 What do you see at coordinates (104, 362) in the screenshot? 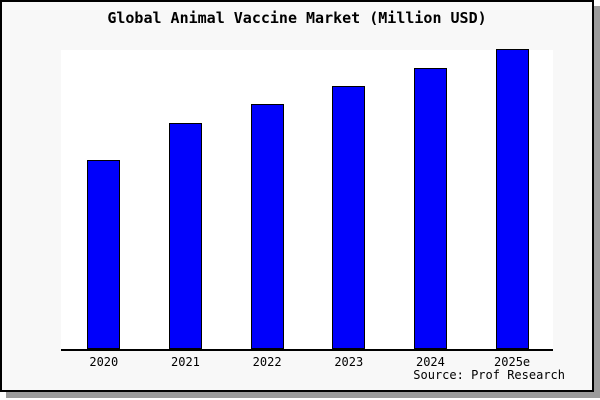
I see `x-tick-label-2020: 2020` at bounding box center [104, 362].